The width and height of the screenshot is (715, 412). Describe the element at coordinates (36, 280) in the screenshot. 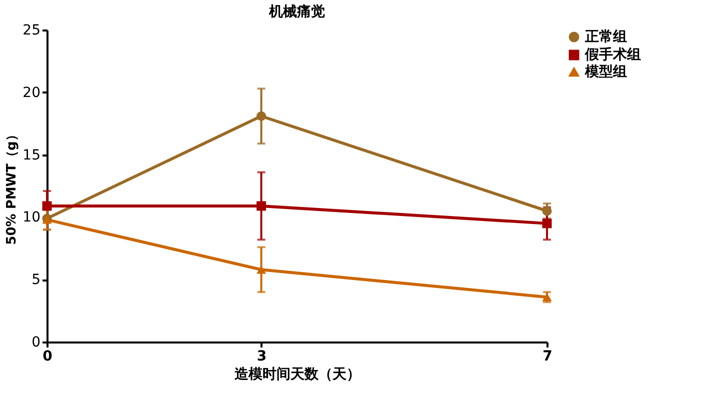

I see `y-tick-label: 5` at that location.